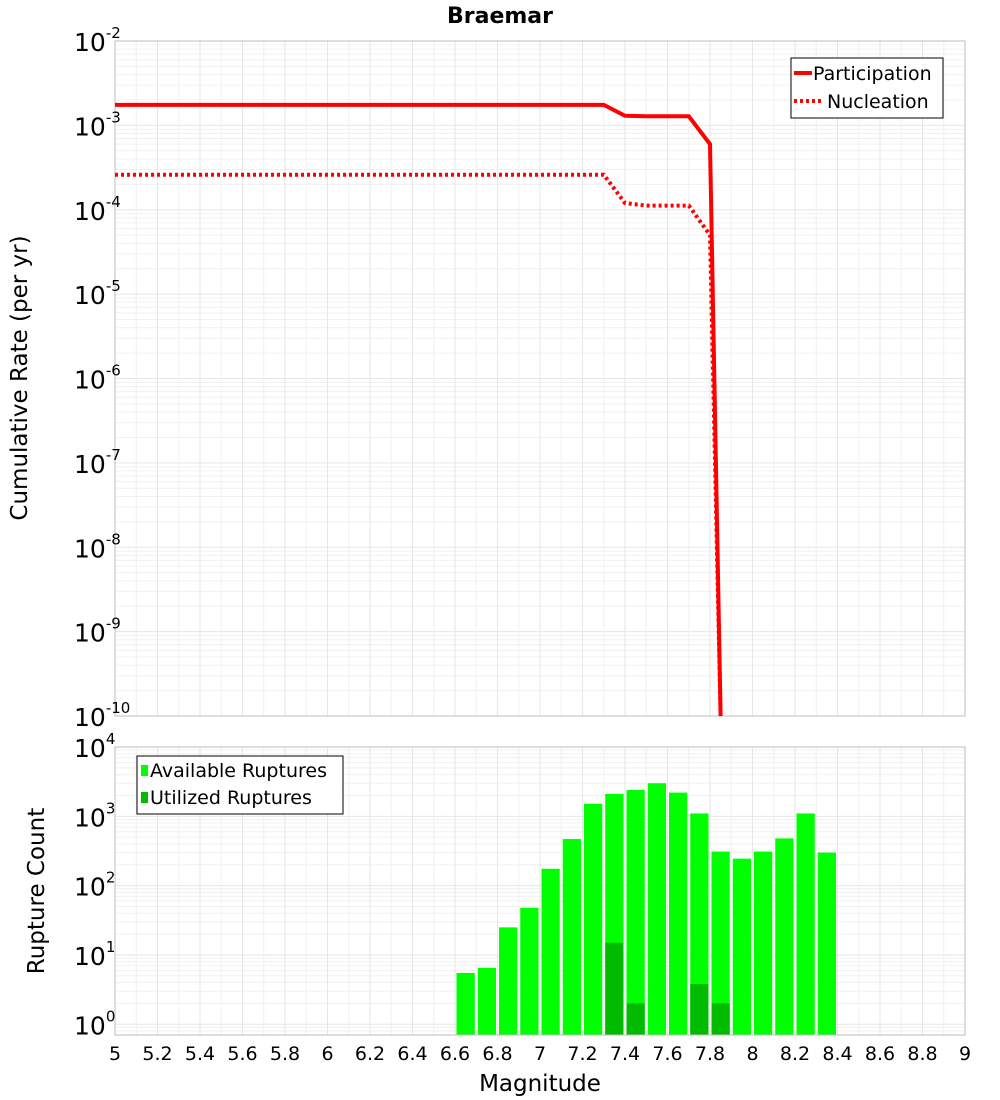 This screenshot has width=1000, height=1100. I want to click on rate-y-tick-label: 10⁻⁸, so click(97, 546).